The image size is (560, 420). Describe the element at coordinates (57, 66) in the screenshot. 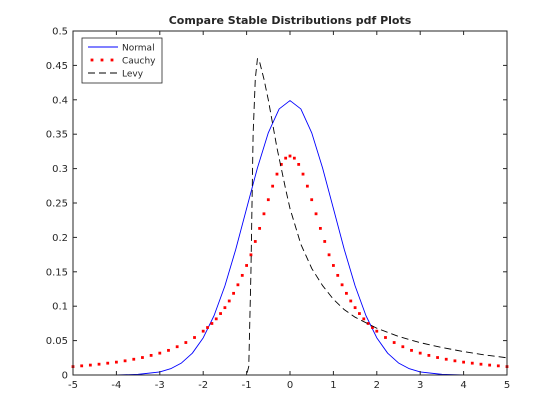

I see `y-tick-label: 0.45` at that location.